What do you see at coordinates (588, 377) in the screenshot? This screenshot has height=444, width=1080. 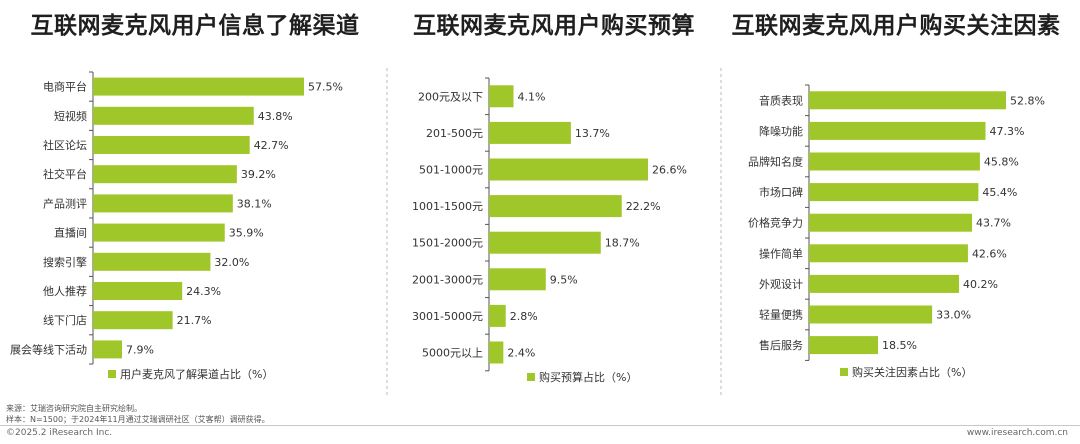 I see `budget-legend-label: 购买预算占比（%）` at bounding box center [588, 377].